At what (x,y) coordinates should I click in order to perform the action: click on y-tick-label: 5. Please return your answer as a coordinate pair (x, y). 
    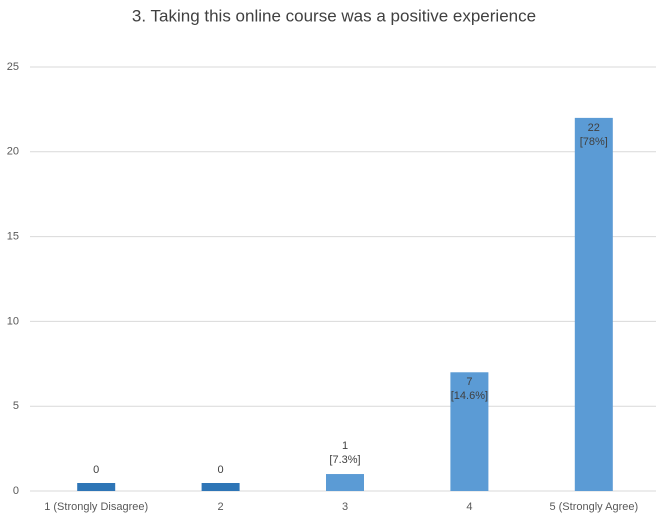
    Looking at the image, I should click on (16, 406).